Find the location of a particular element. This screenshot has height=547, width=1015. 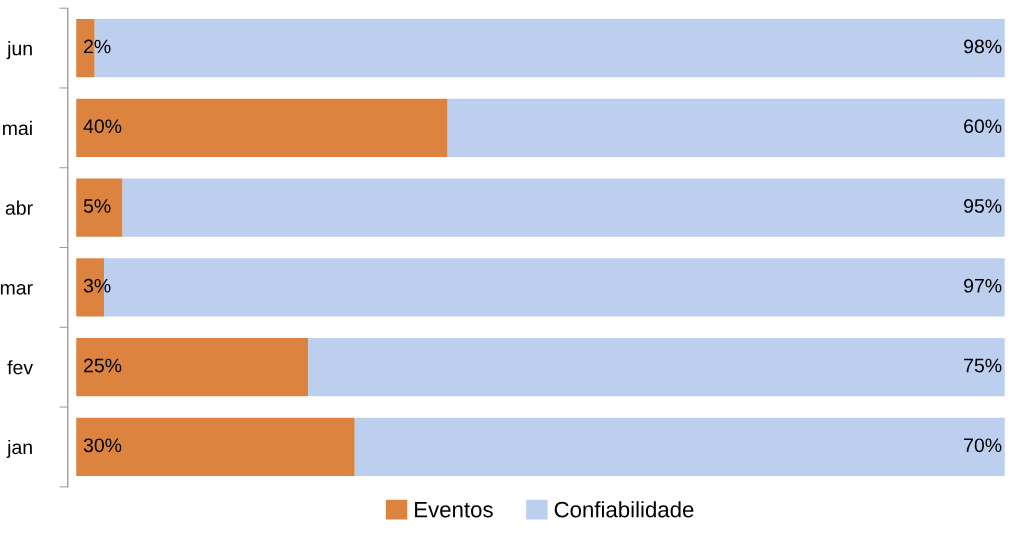

data-label: 75% is located at coordinates (983, 365).